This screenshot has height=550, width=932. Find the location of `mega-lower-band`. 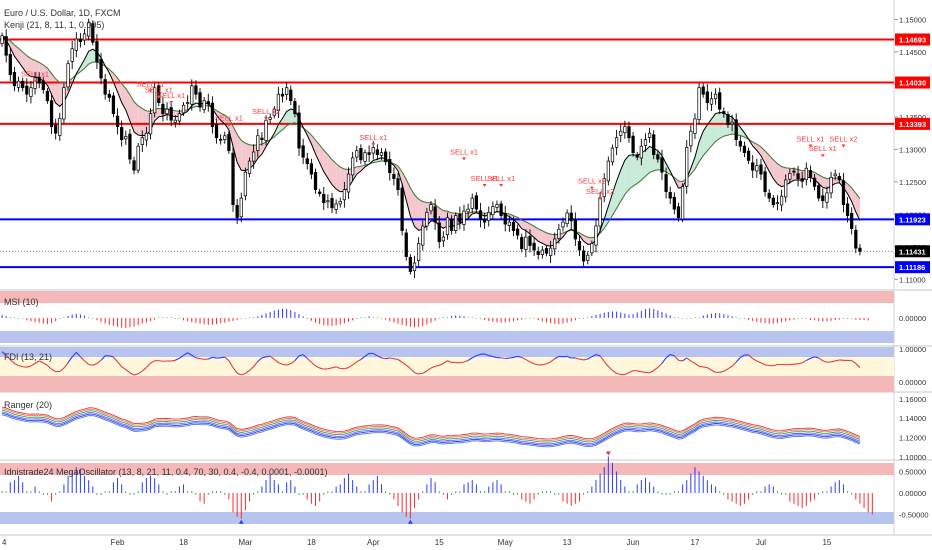

mega-lower-band is located at coordinates (447, 518).